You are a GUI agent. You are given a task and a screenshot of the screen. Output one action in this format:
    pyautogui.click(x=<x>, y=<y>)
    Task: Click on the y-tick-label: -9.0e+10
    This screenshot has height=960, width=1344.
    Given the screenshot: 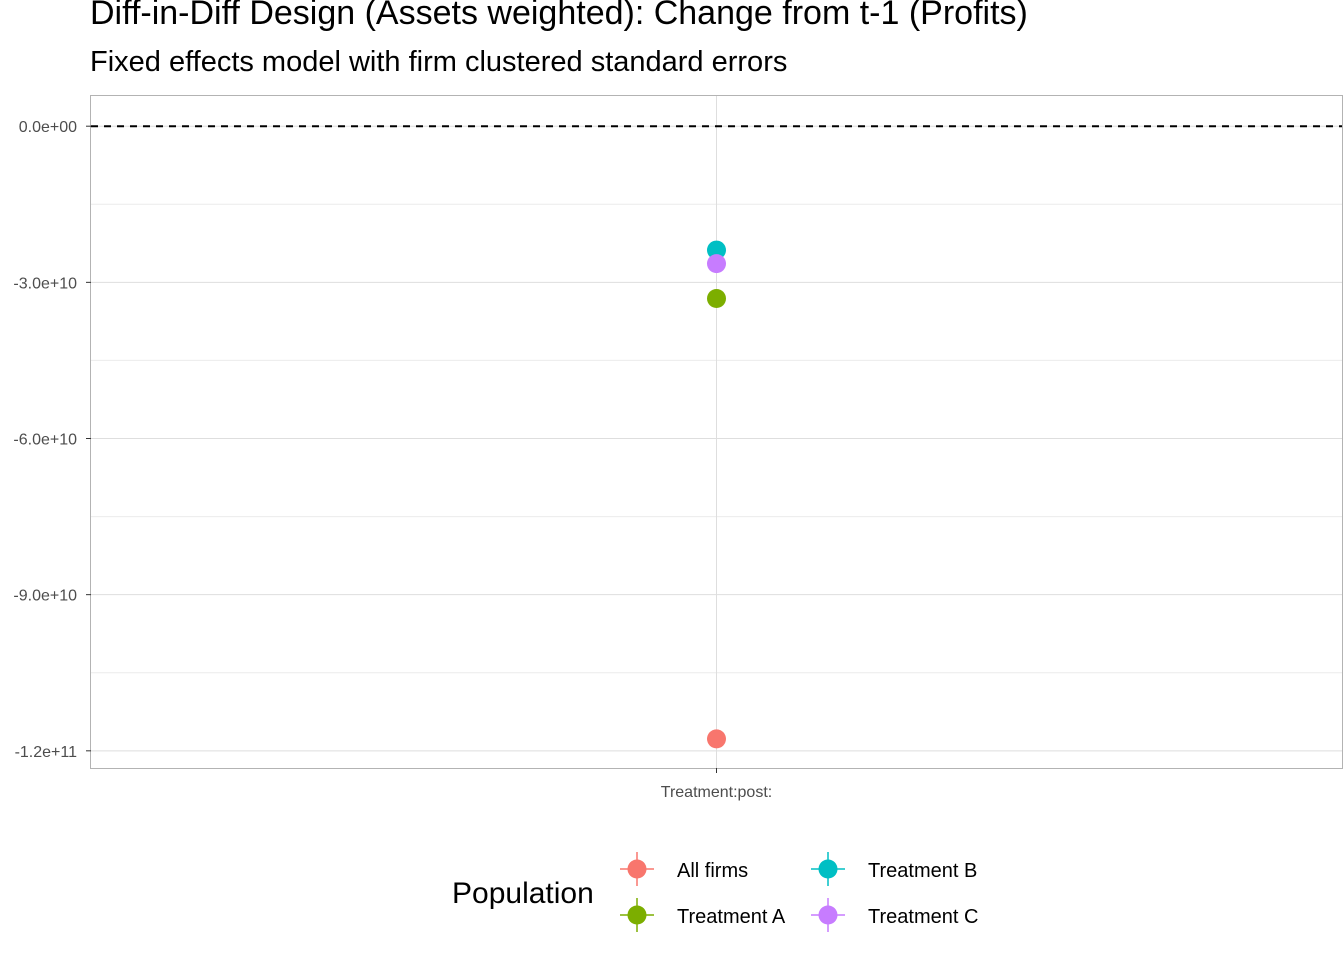 What is the action you would take?
    pyautogui.click(x=45, y=596)
    